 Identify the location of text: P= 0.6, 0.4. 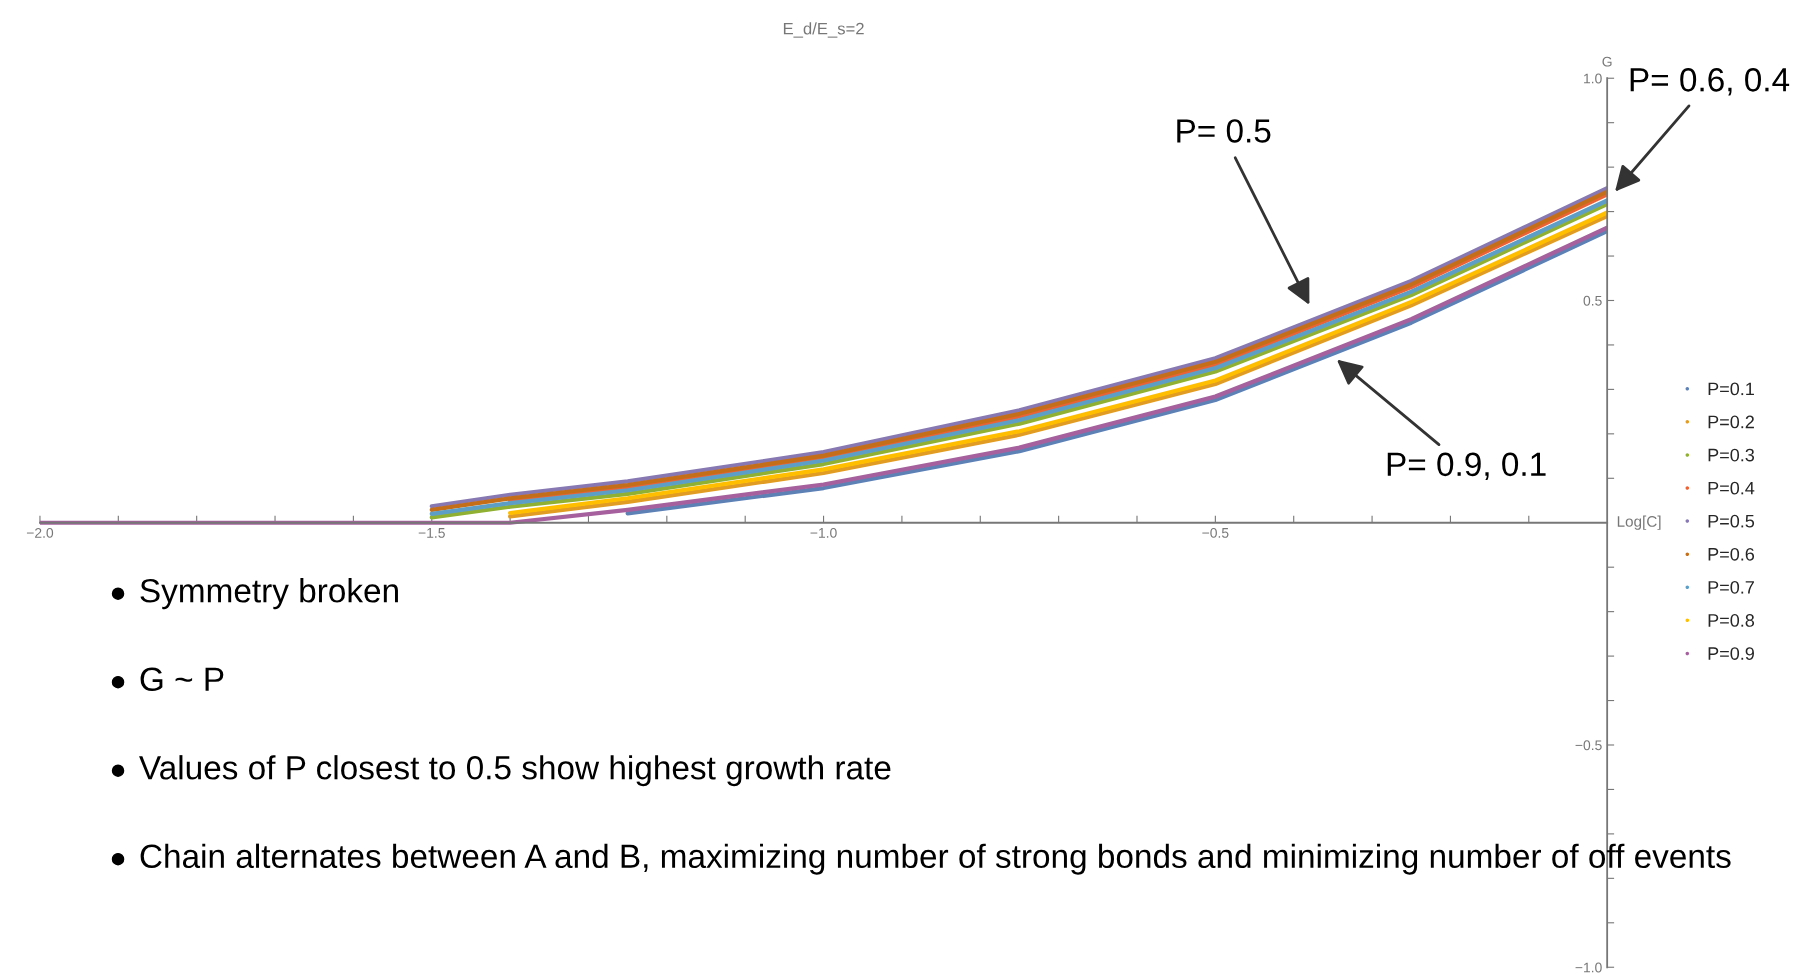
(1710, 82).